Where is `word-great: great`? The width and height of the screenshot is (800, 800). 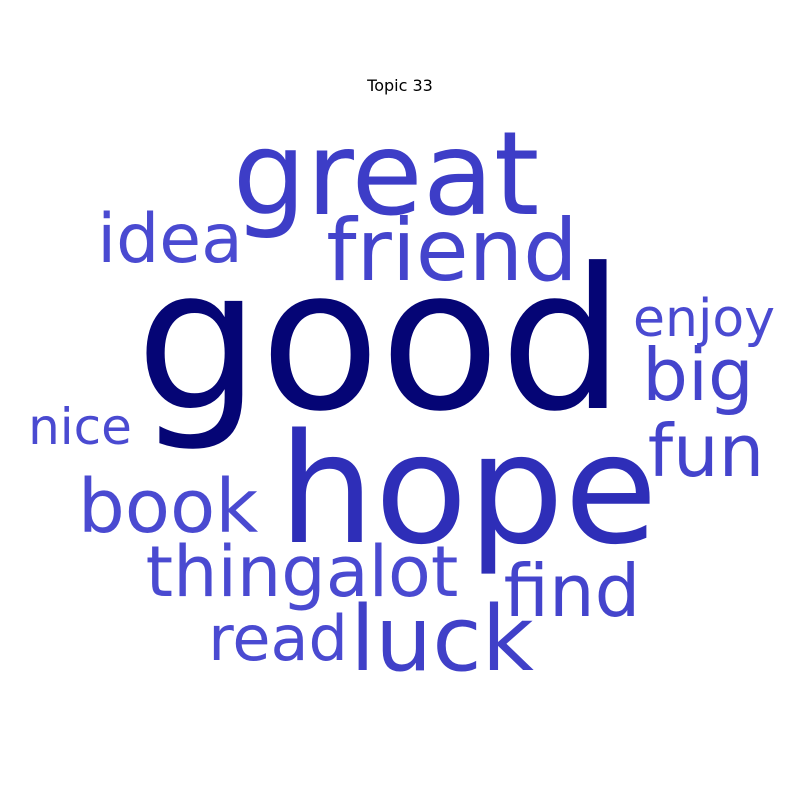 word-great: great is located at coordinates (386, 174).